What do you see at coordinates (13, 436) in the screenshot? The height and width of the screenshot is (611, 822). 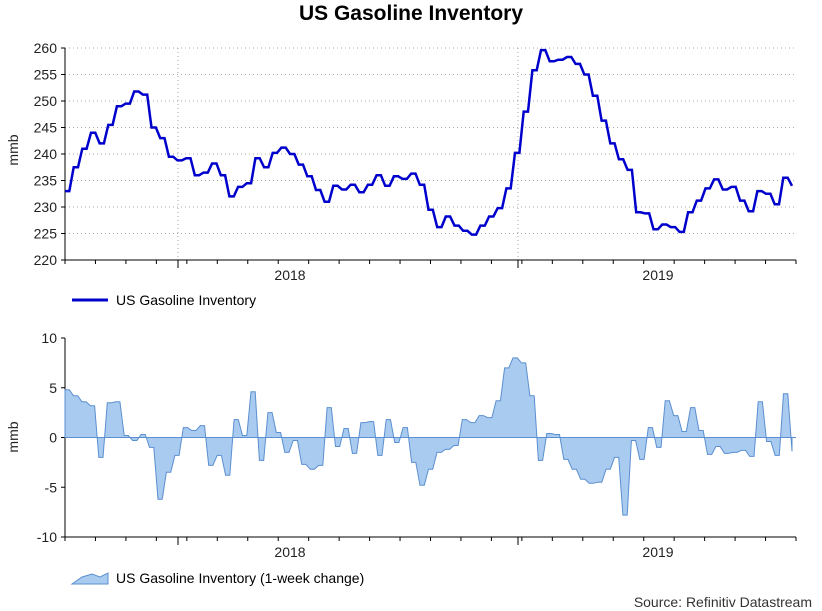 I see `change-ylabel: mmb` at bounding box center [13, 436].